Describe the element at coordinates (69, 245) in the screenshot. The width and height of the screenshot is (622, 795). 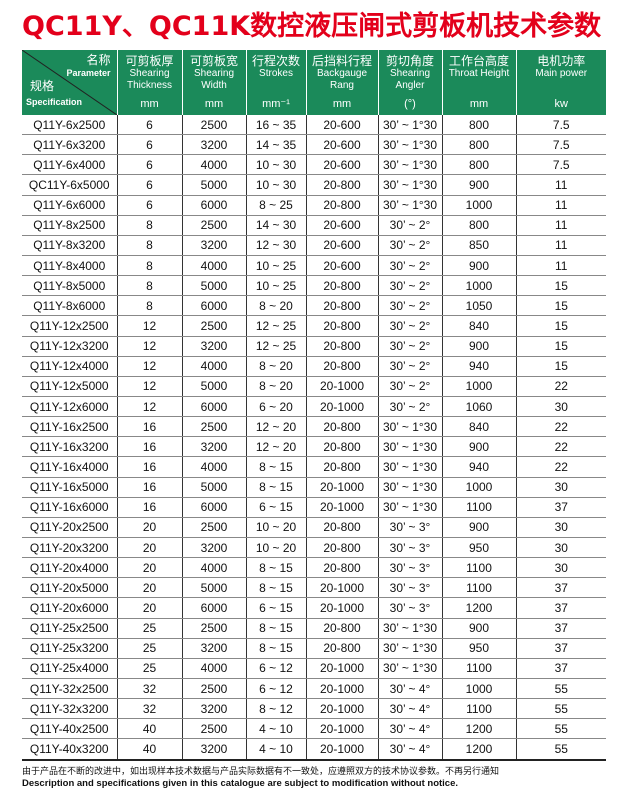
I see `model-cell: Q11Y-8x3200` at that location.